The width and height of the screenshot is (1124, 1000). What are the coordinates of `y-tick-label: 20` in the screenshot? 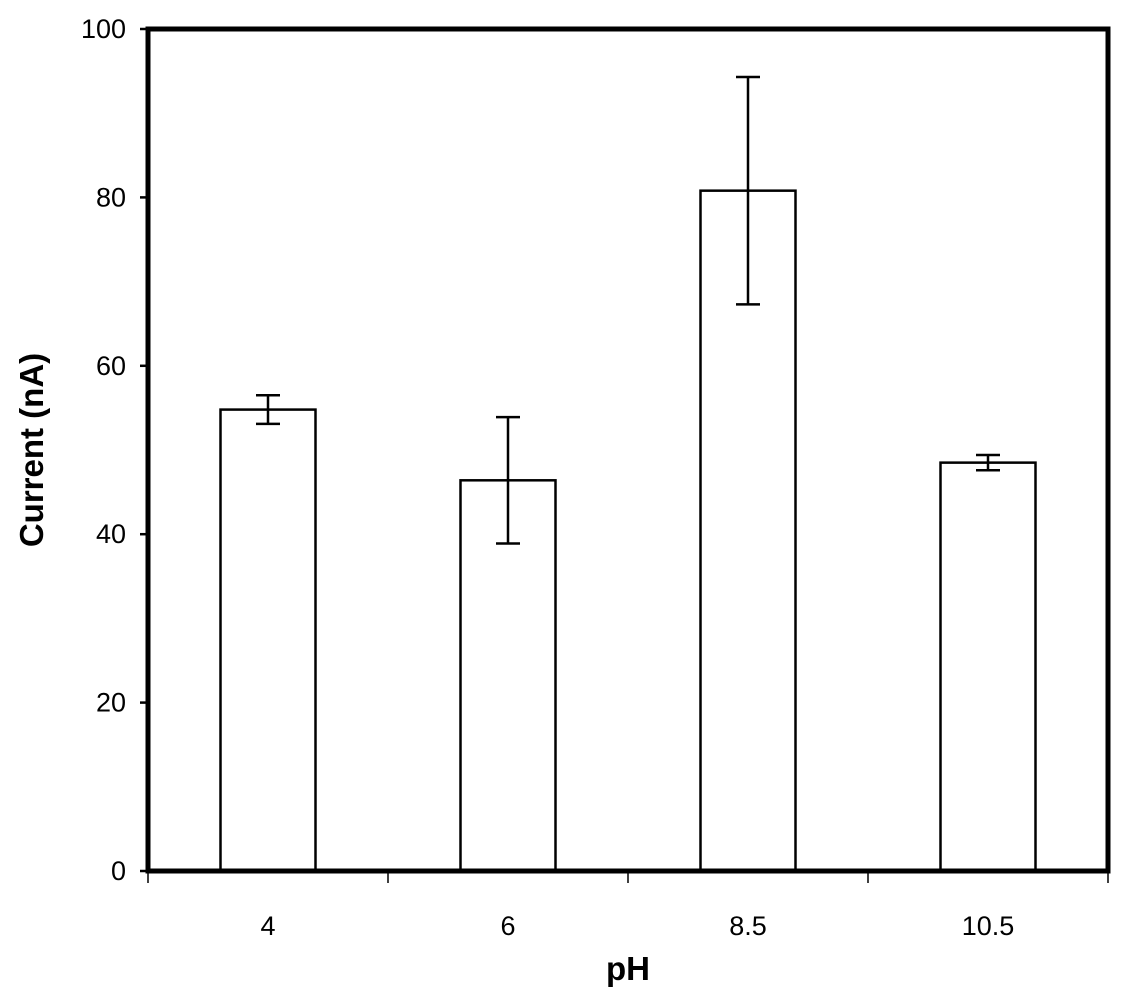 It's located at (111, 703).